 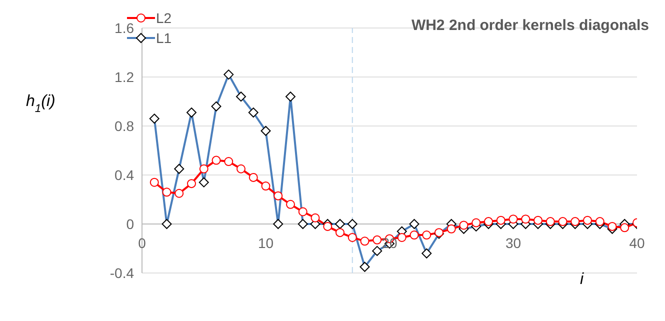 I want to click on legend-label: L1, so click(x=164, y=38).